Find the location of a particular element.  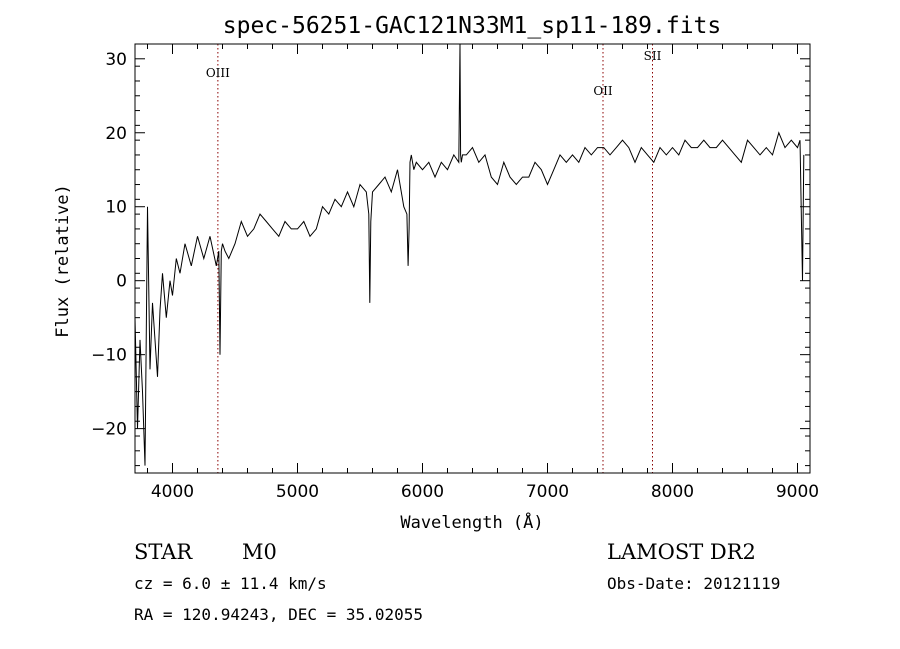

emission-line-label: SII is located at coordinates (653, 56).